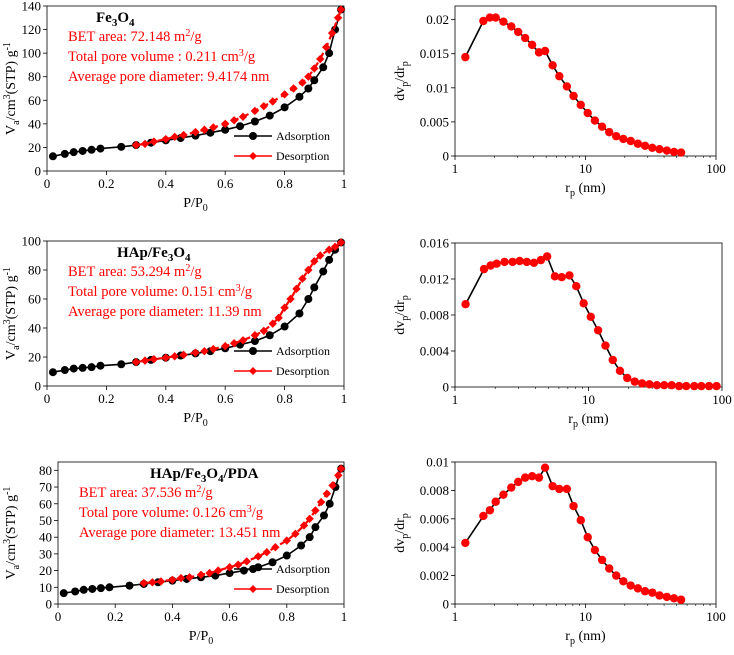 This screenshot has height=655, width=734. What do you see at coordinates (127, 272) in the screenshot?
I see `label-part: BET area: 53.294 m` at bounding box center [127, 272].